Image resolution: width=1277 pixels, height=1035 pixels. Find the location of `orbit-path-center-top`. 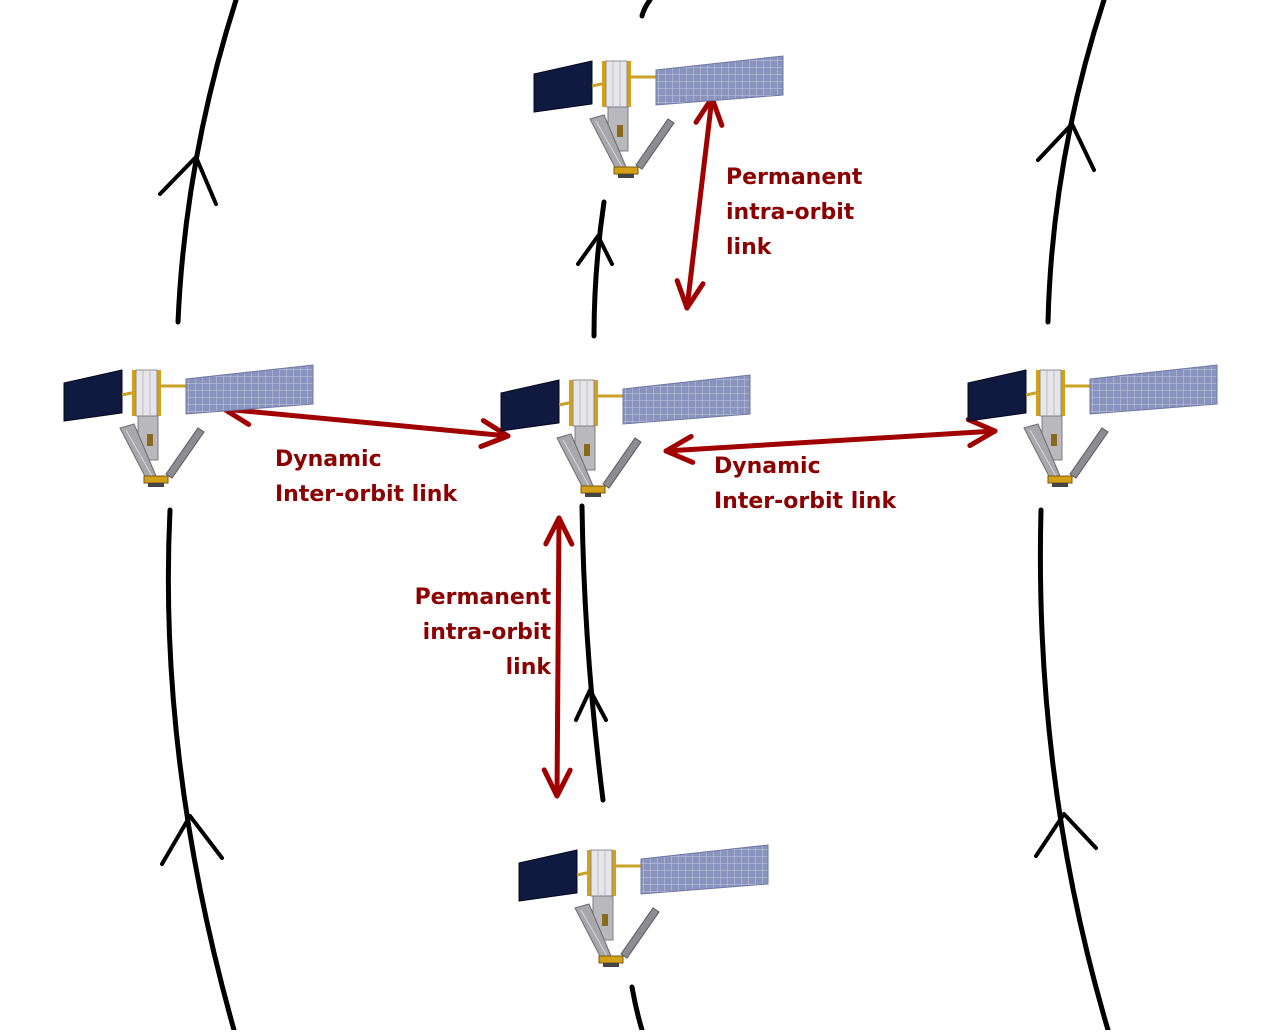

orbit-path-center-top is located at coordinates (646, 9).